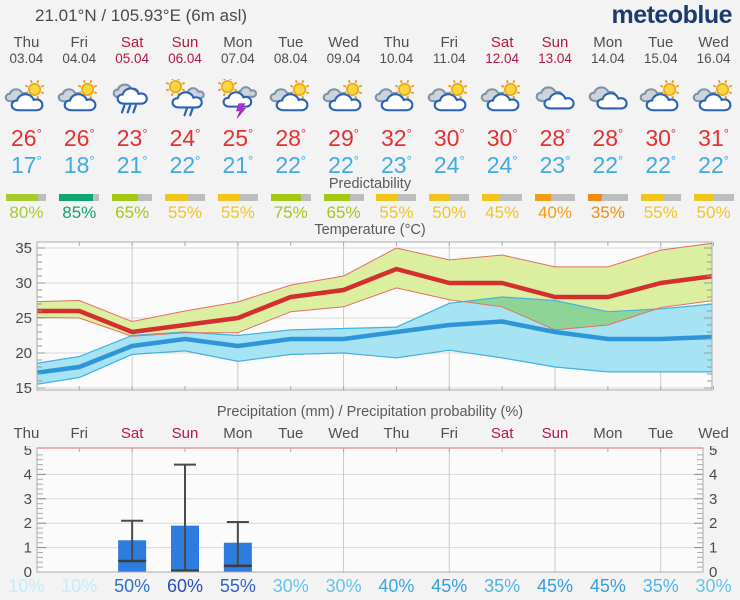  Describe the element at coordinates (555, 50) in the screenshot. I see `day-column-header: Sun 13.04` at that location.